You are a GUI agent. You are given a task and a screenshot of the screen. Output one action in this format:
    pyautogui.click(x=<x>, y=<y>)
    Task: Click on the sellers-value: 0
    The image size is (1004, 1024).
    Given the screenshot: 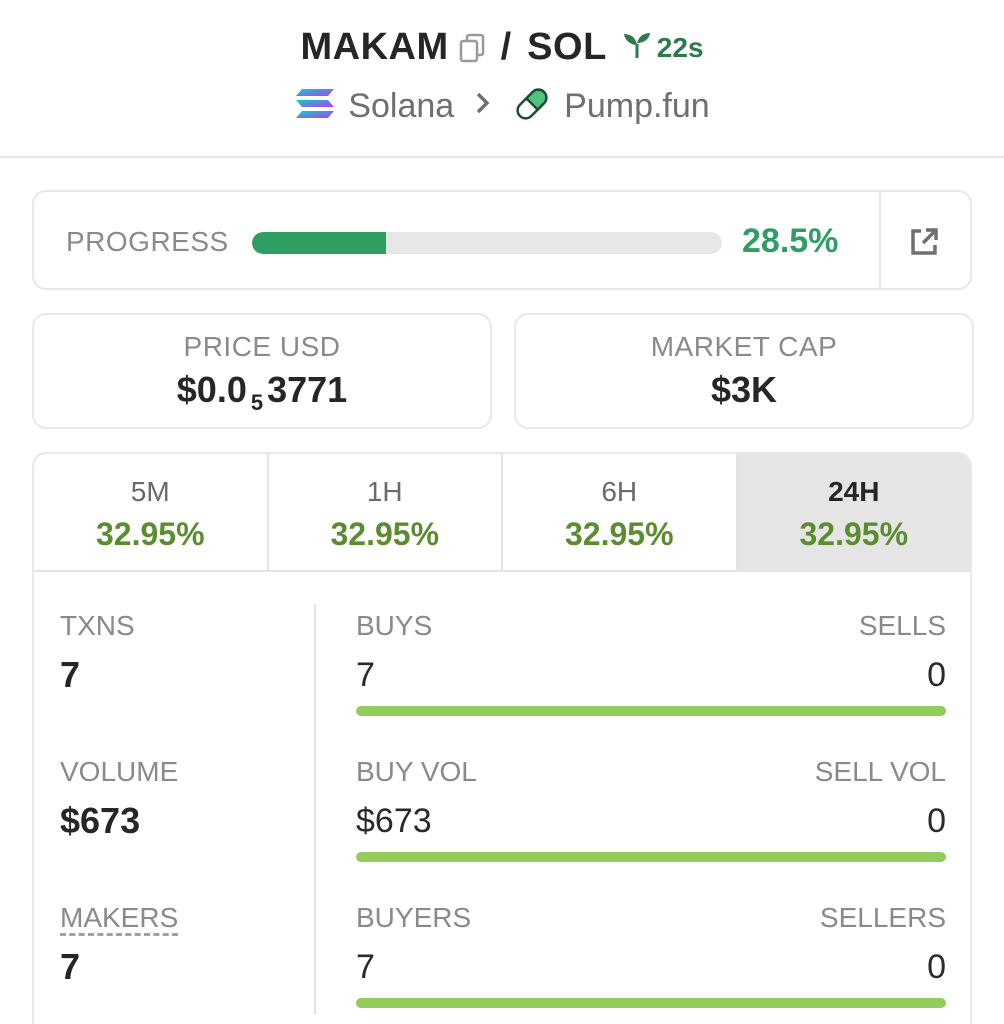 What is the action you would take?
    pyautogui.click(x=936, y=967)
    